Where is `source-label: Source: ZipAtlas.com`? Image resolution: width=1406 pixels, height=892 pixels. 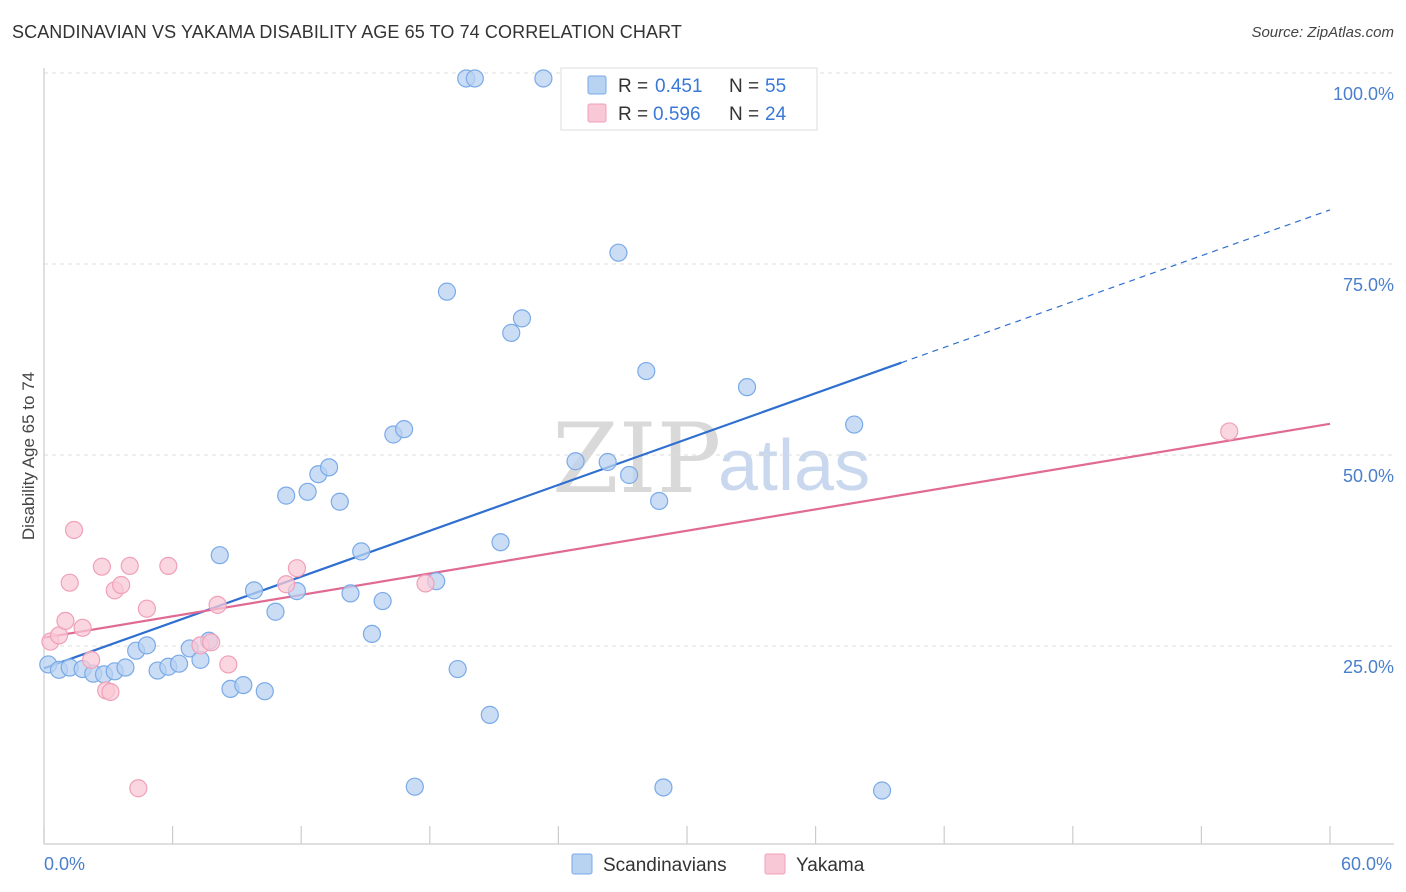 source-label: Source: ZipAtlas.com is located at coordinates (1322, 32).